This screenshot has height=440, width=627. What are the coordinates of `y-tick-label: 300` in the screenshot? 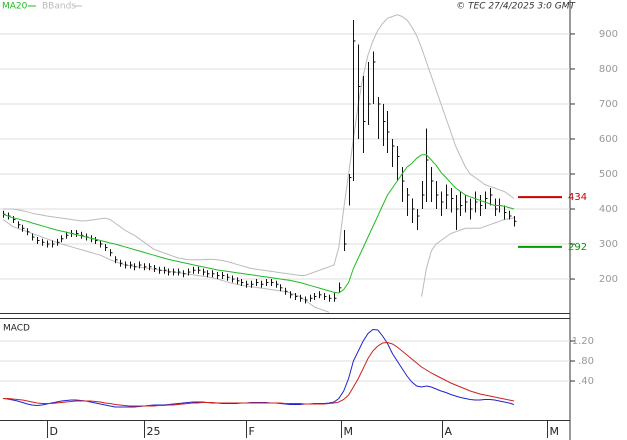 It's located at (608, 244).